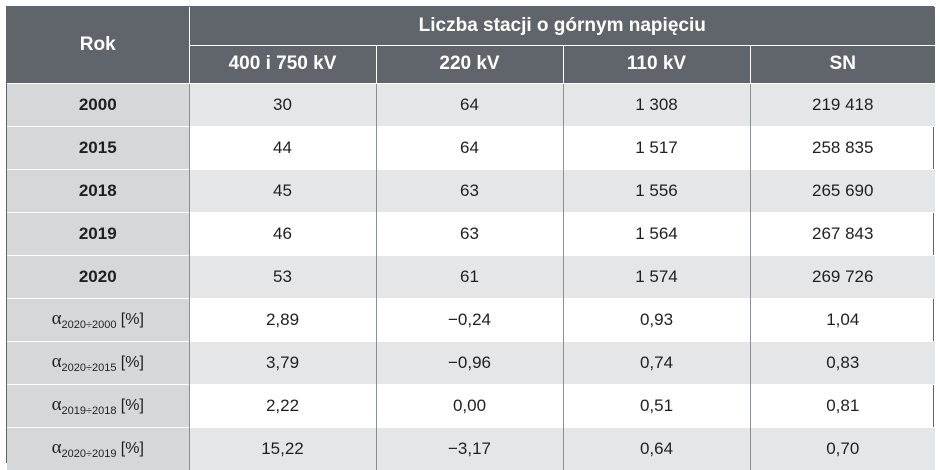 Image resolution: width=940 pixels, height=470 pixels. What do you see at coordinates (282, 448) in the screenshot?
I see `cell: 15,22` at bounding box center [282, 448].